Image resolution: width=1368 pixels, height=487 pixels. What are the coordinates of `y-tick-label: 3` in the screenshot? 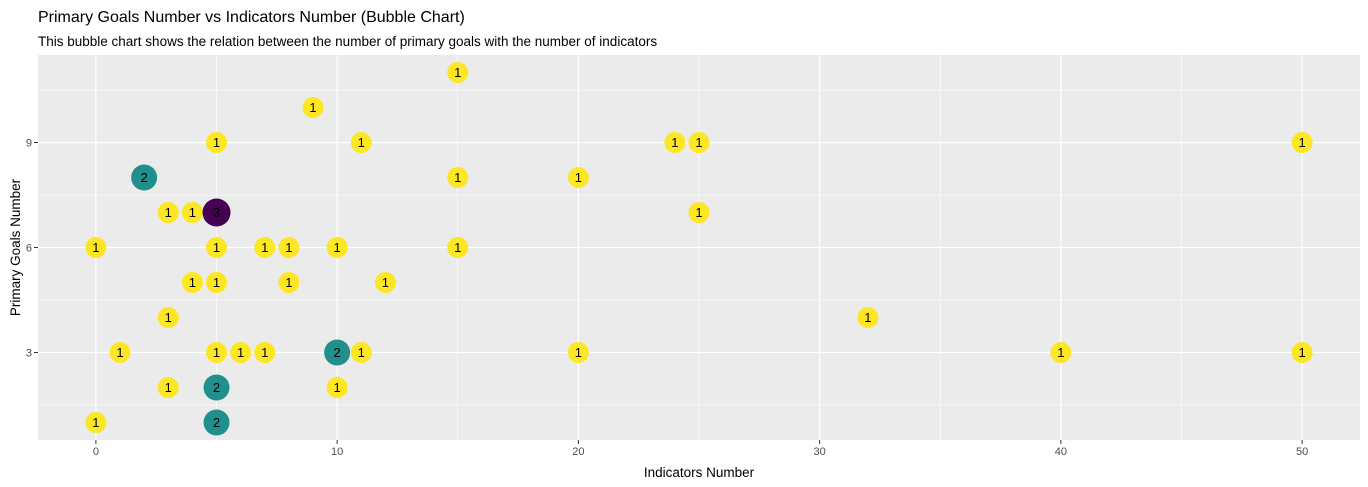 It's located at (29, 354).